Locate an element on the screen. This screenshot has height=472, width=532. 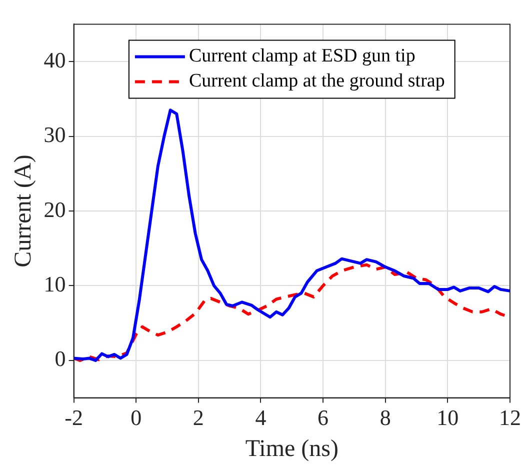
x-tick-label: 2 is located at coordinates (198, 417).